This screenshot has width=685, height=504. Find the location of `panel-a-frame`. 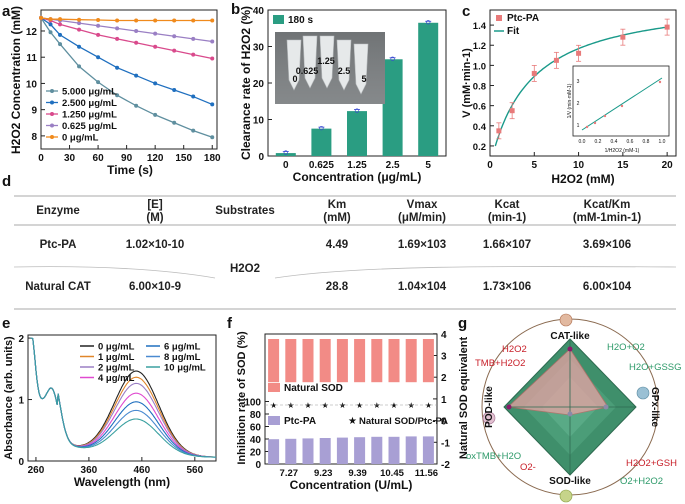

panel-a-frame is located at coordinates (129, 79).